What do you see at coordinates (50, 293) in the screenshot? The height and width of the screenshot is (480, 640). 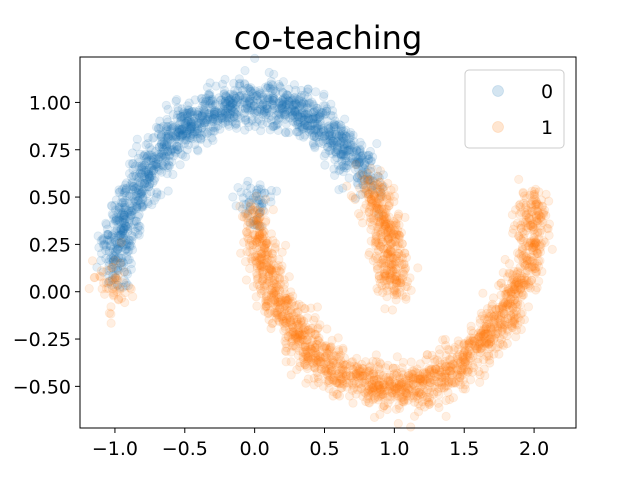 I see `y-tick-label: 0.00` at bounding box center [50, 293].